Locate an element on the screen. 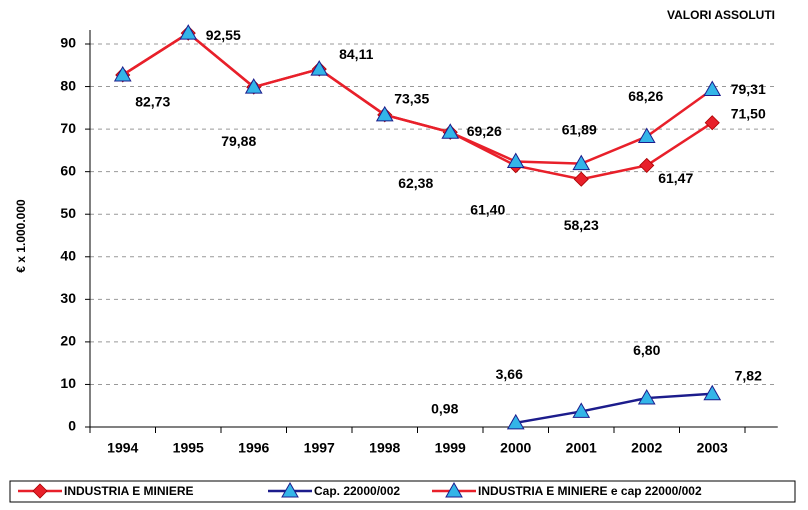  data-label: 6,80 is located at coordinates (646, 350).